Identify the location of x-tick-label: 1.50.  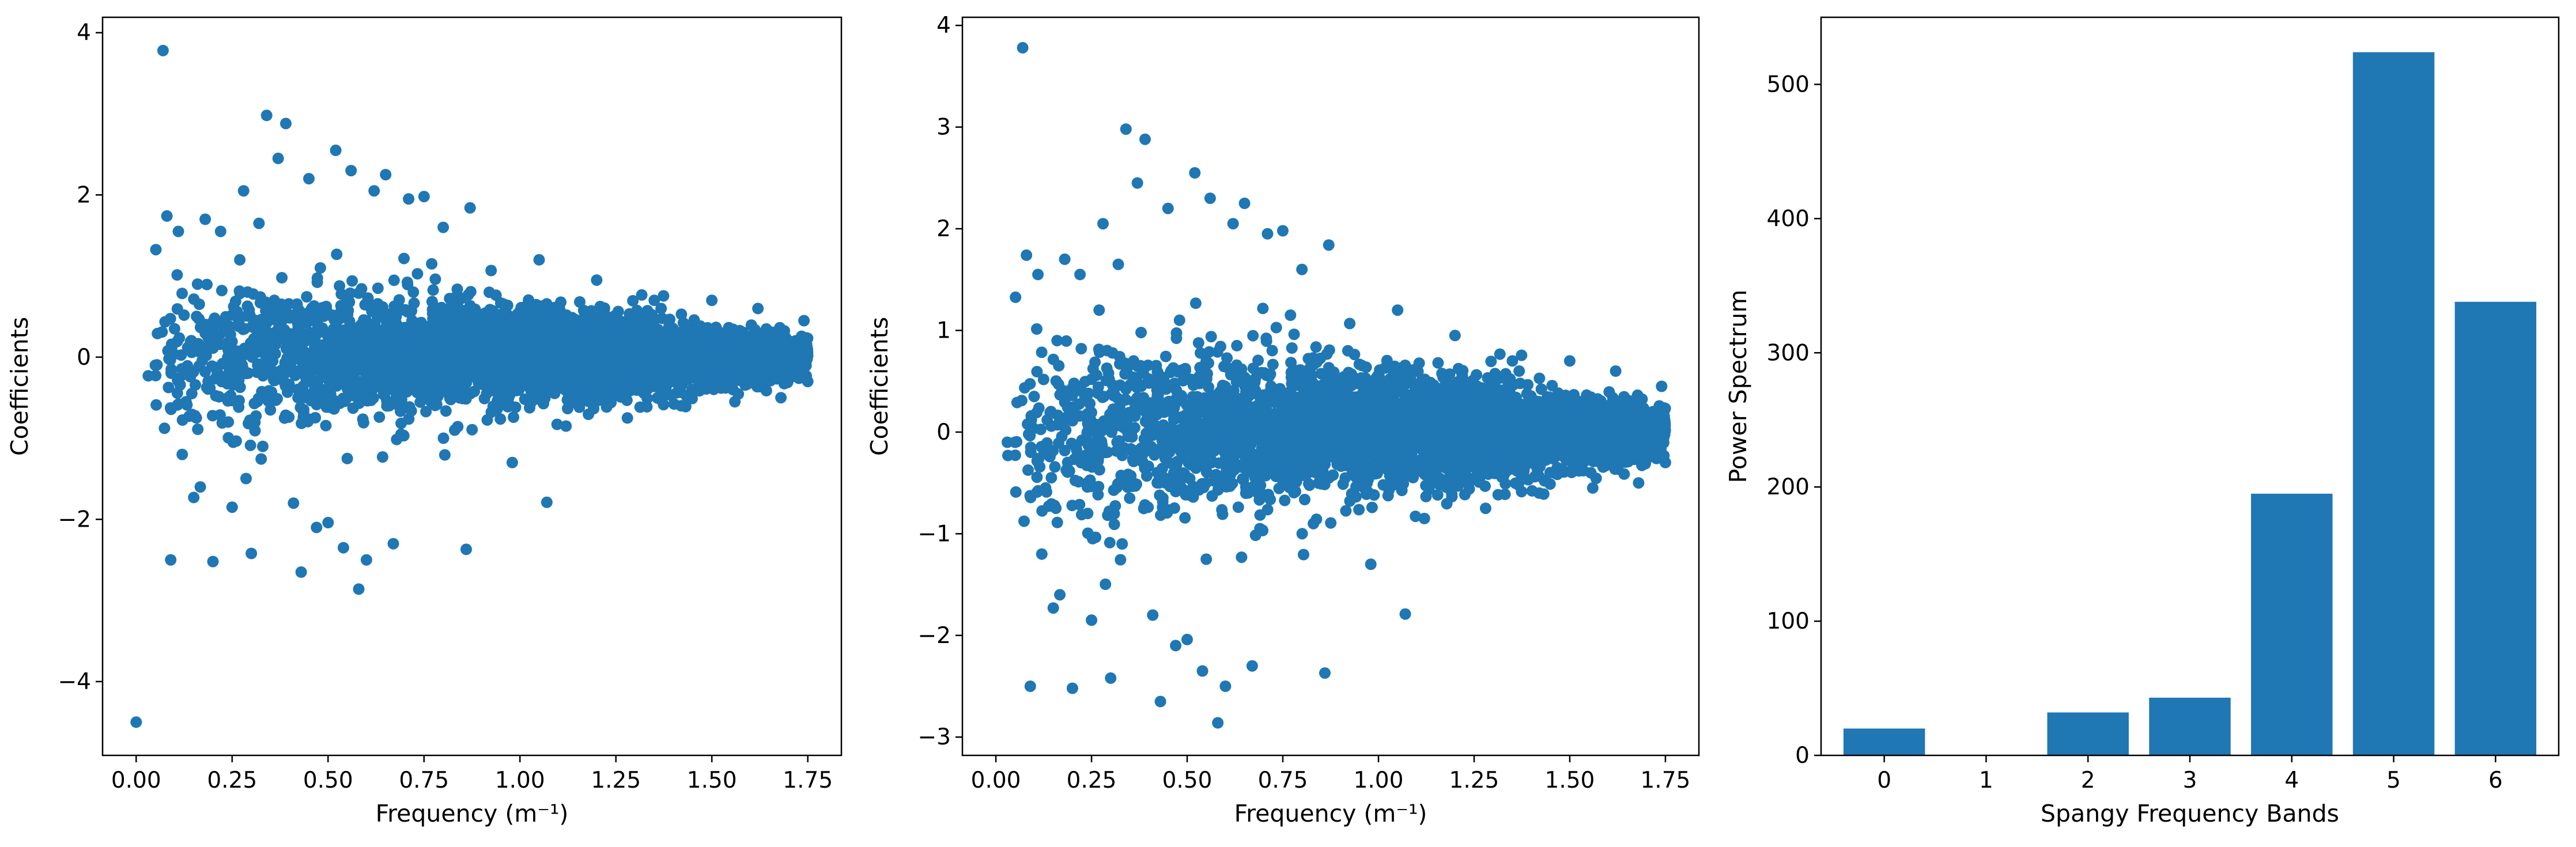
(712, 780).